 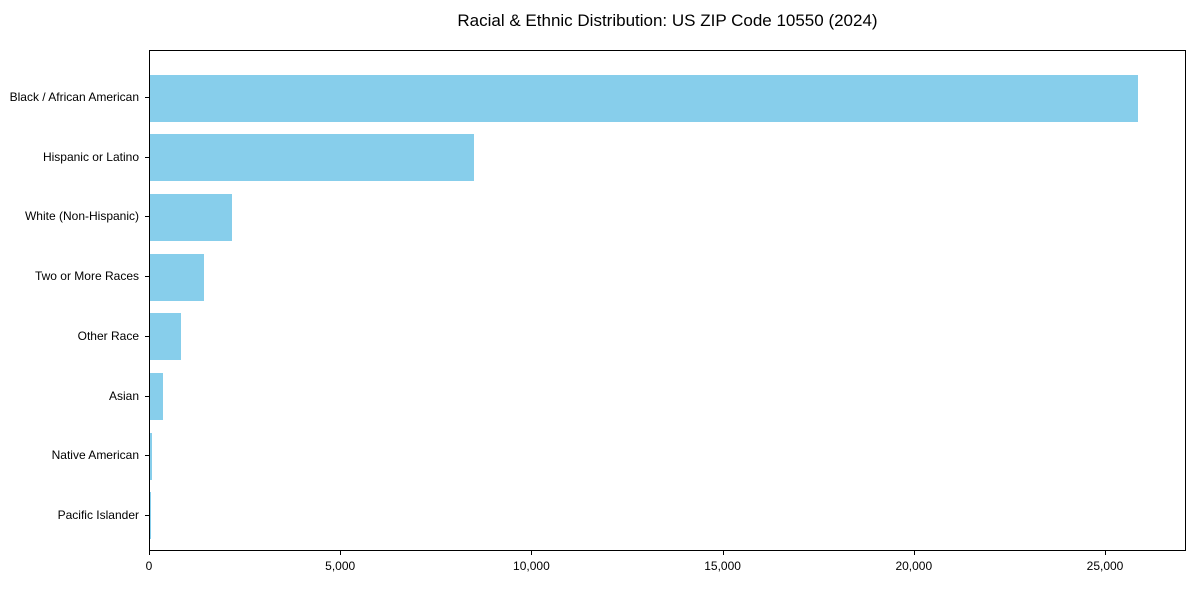 I want to click on x-tick-label: 25,000, so click(x=1105, y=566).